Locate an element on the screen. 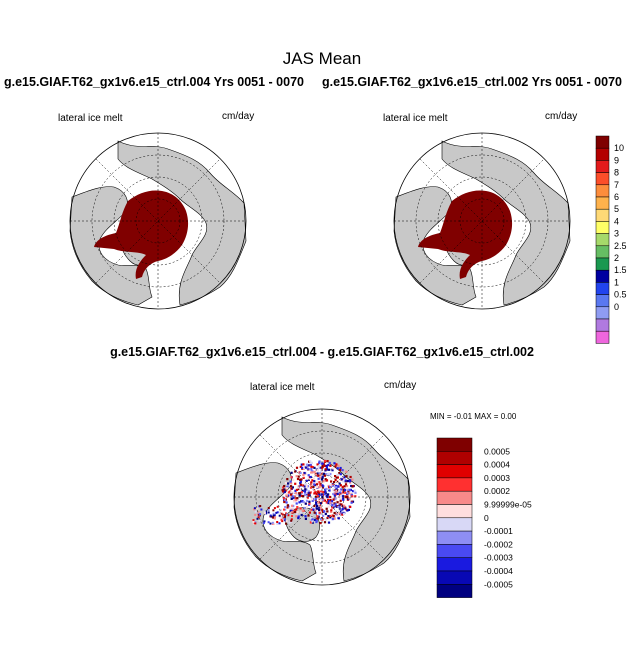  colorbar-top-box is located at coordinates (602, 337).